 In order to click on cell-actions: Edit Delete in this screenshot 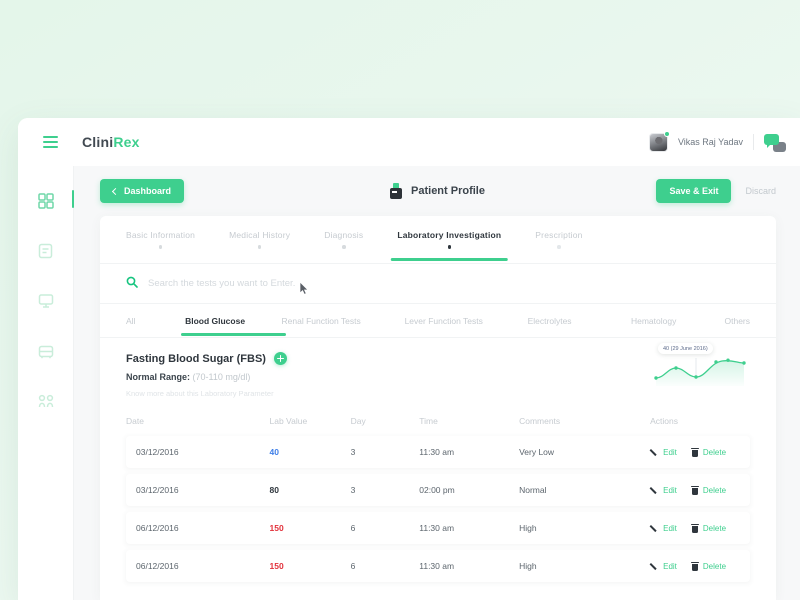, I will do `click(700, 566)`.